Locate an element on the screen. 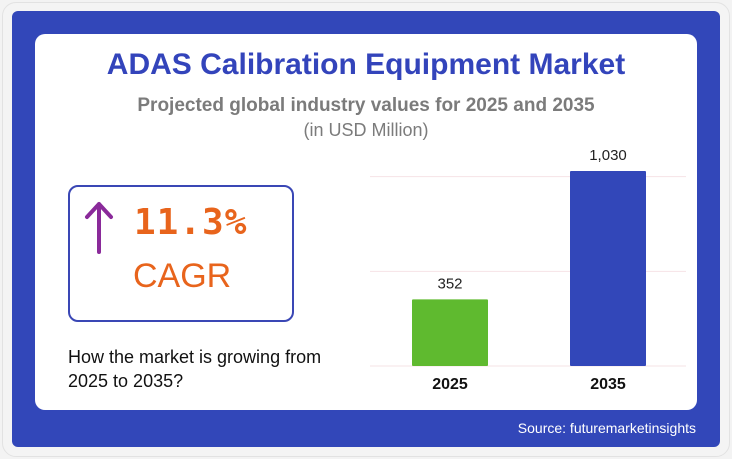 This screenshot has height=459, width=732. bar-2035 is located at coordinates (608, 268).